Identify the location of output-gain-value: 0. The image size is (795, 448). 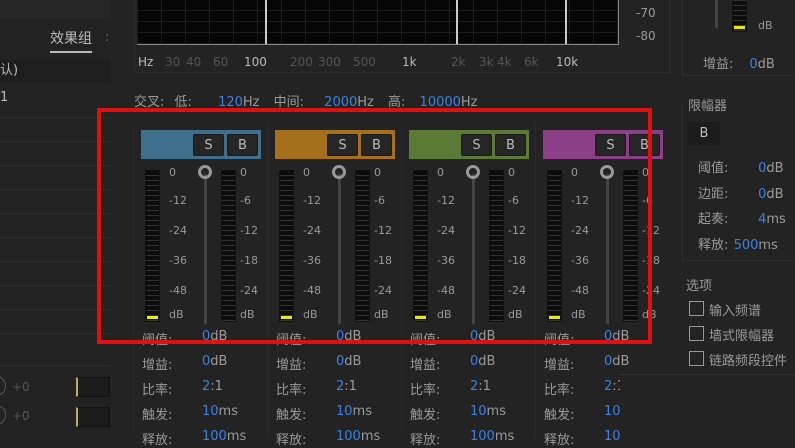
(753, 64).